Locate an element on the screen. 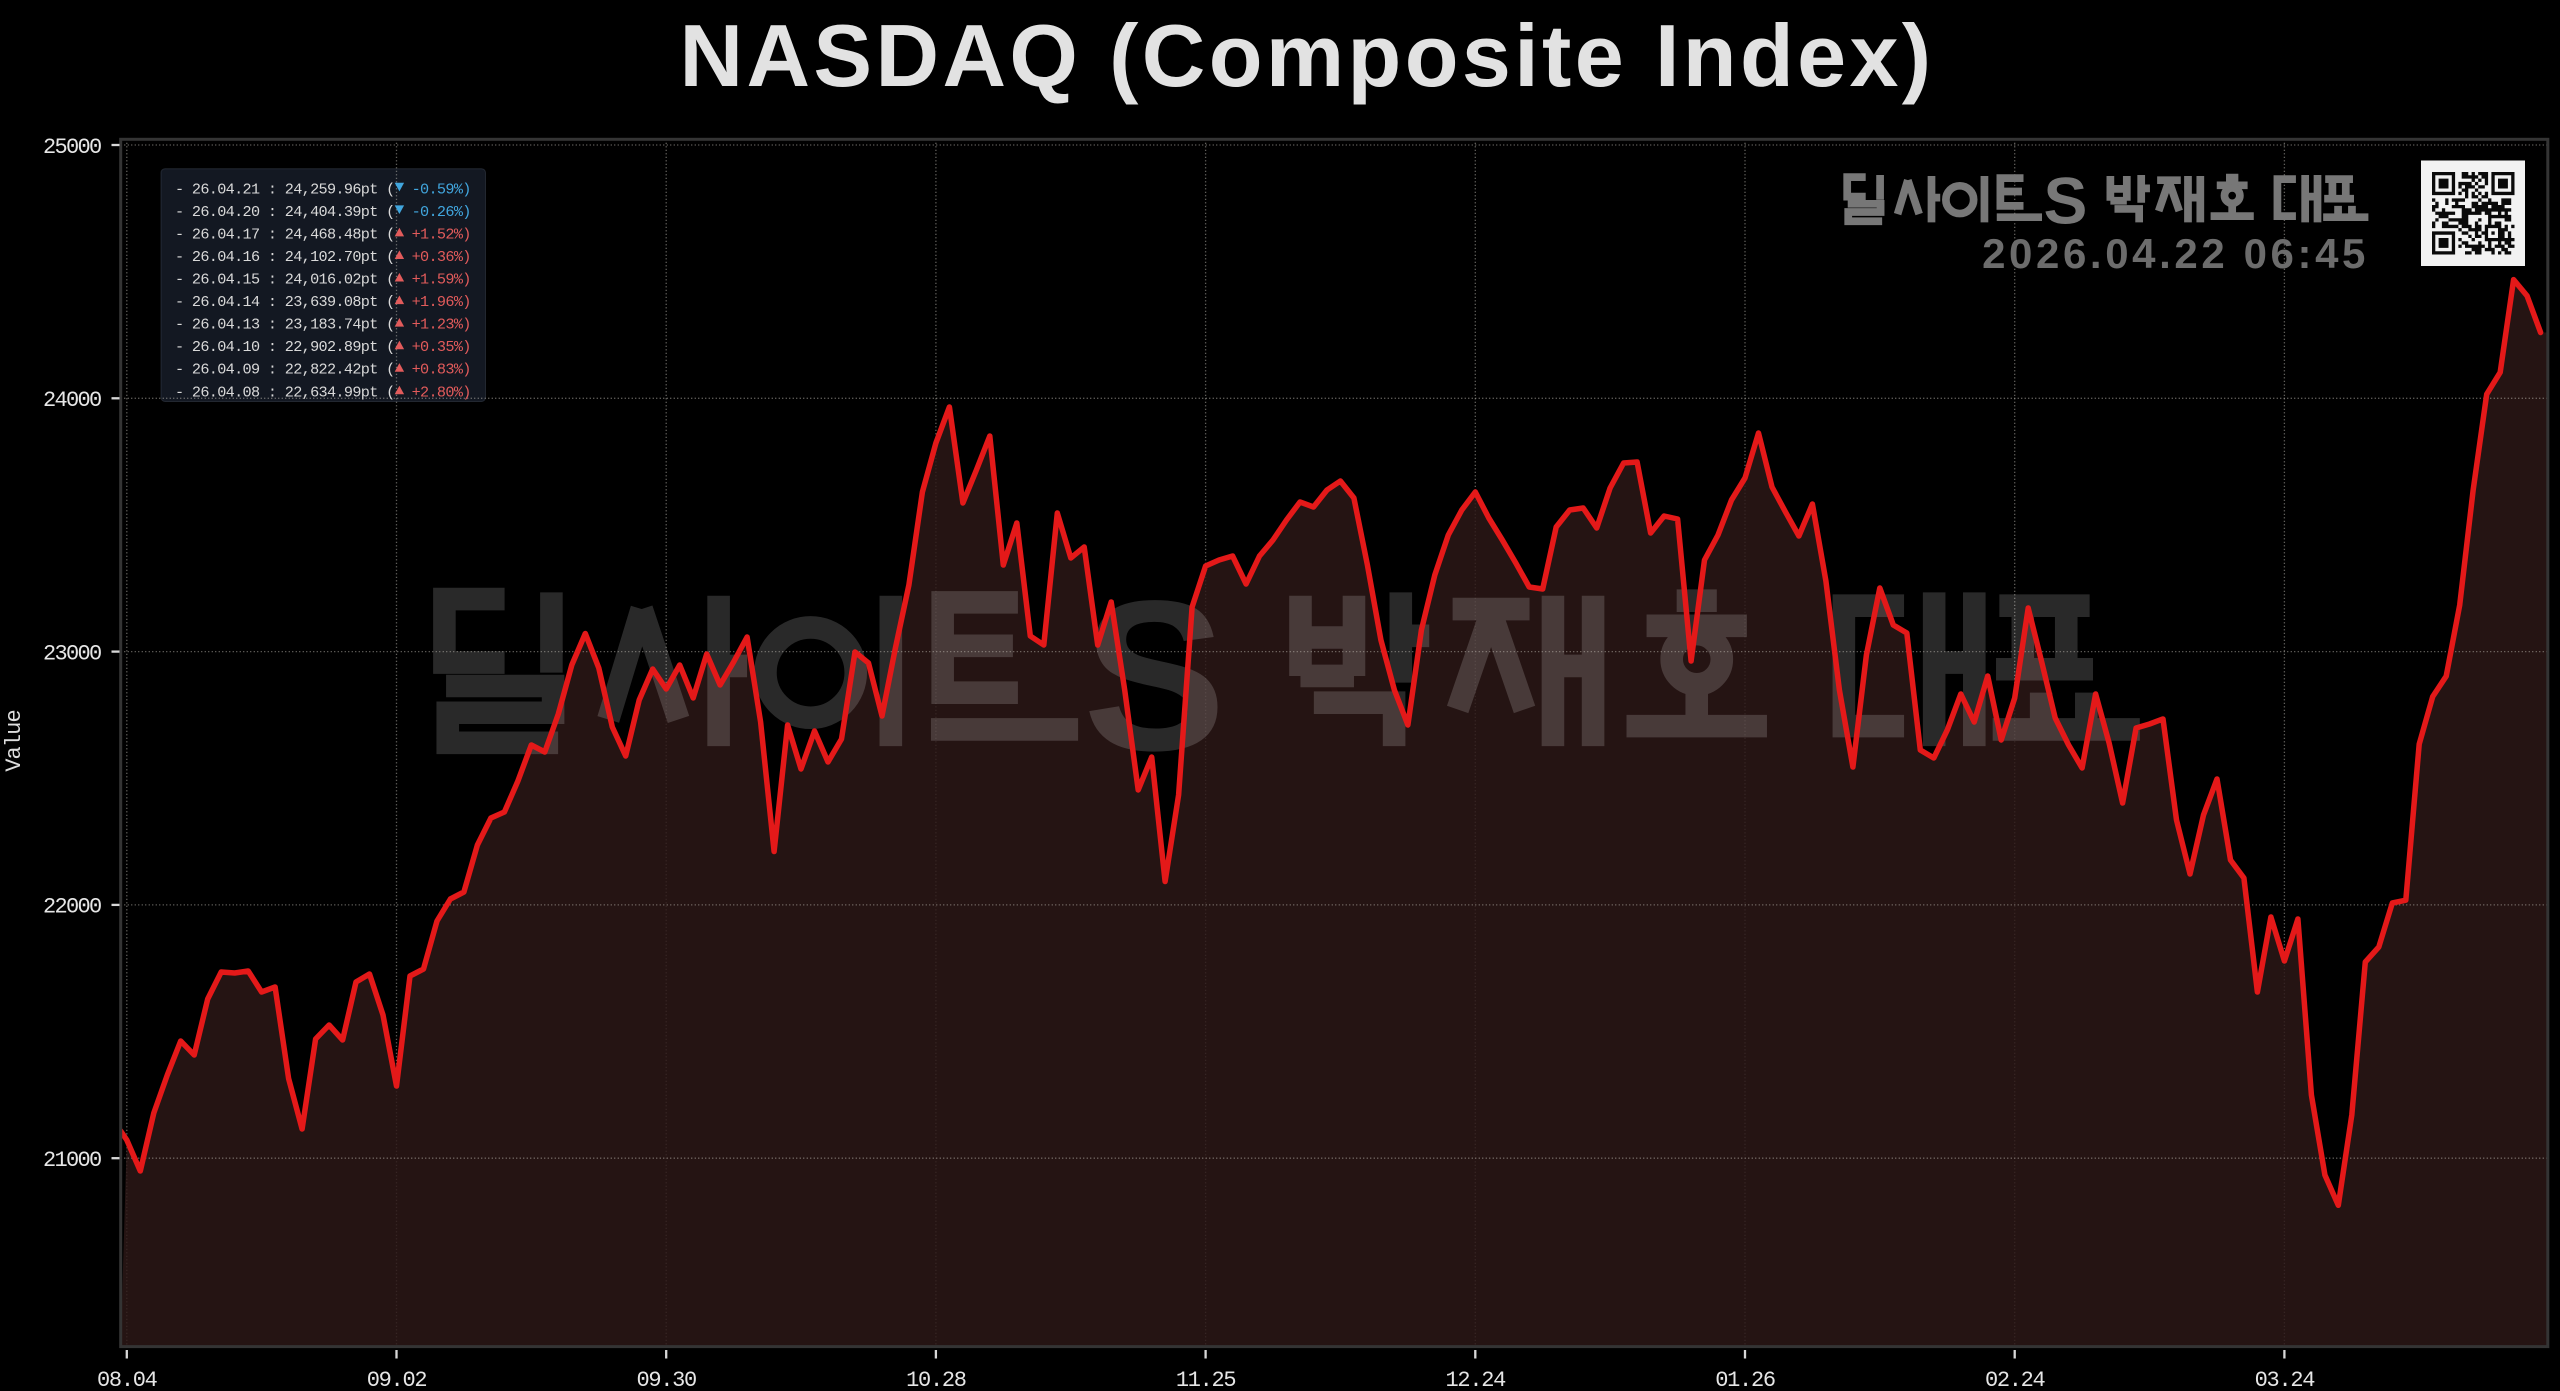 Image resolution: width=2560 pixels, height=1391 pixels. svg-text: - 26.04.13 : 23,183.74pt ( is located at coordinates (285, 325).